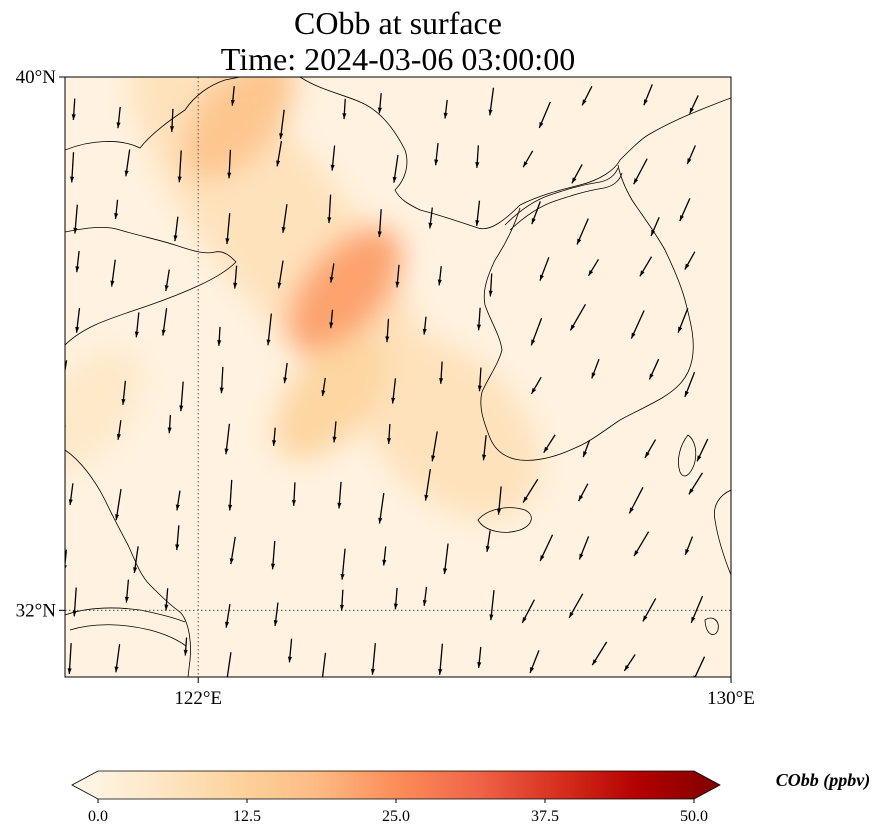 The width and height of the screenshot is (887, 836). What do you see at coordinates (396, 785) in the screenshot?
I see `colorbar-body` at bounding box center [396, 785].